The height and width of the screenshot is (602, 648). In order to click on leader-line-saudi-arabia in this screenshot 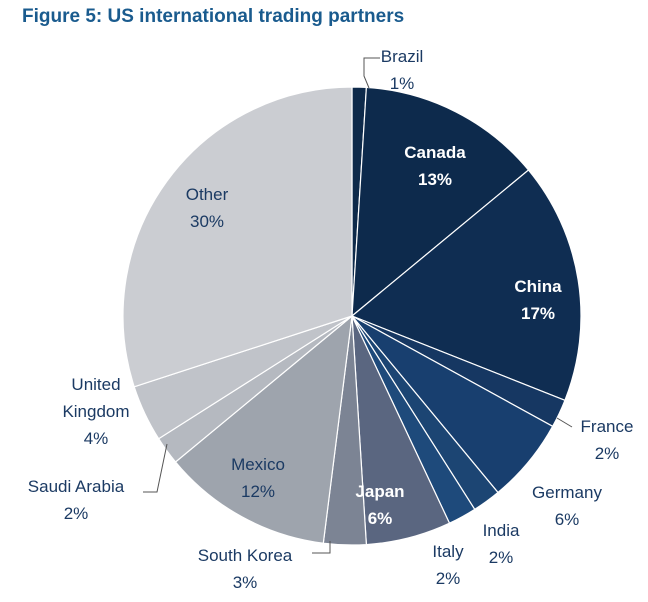, I will do `click(155, 468)`.